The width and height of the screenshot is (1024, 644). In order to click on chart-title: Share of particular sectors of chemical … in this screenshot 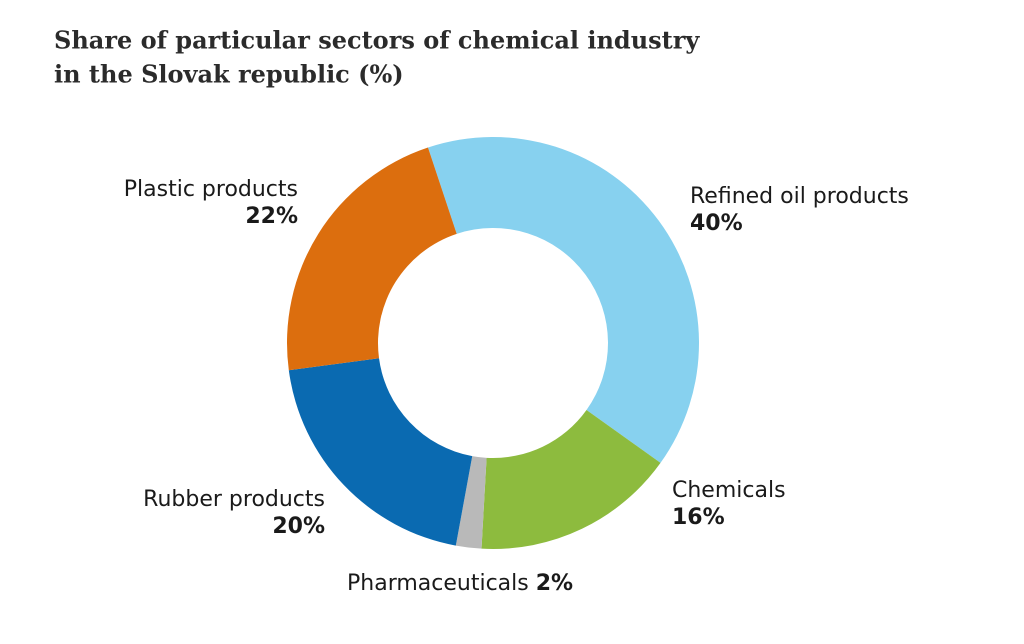, I will do `click(377, 40)`.